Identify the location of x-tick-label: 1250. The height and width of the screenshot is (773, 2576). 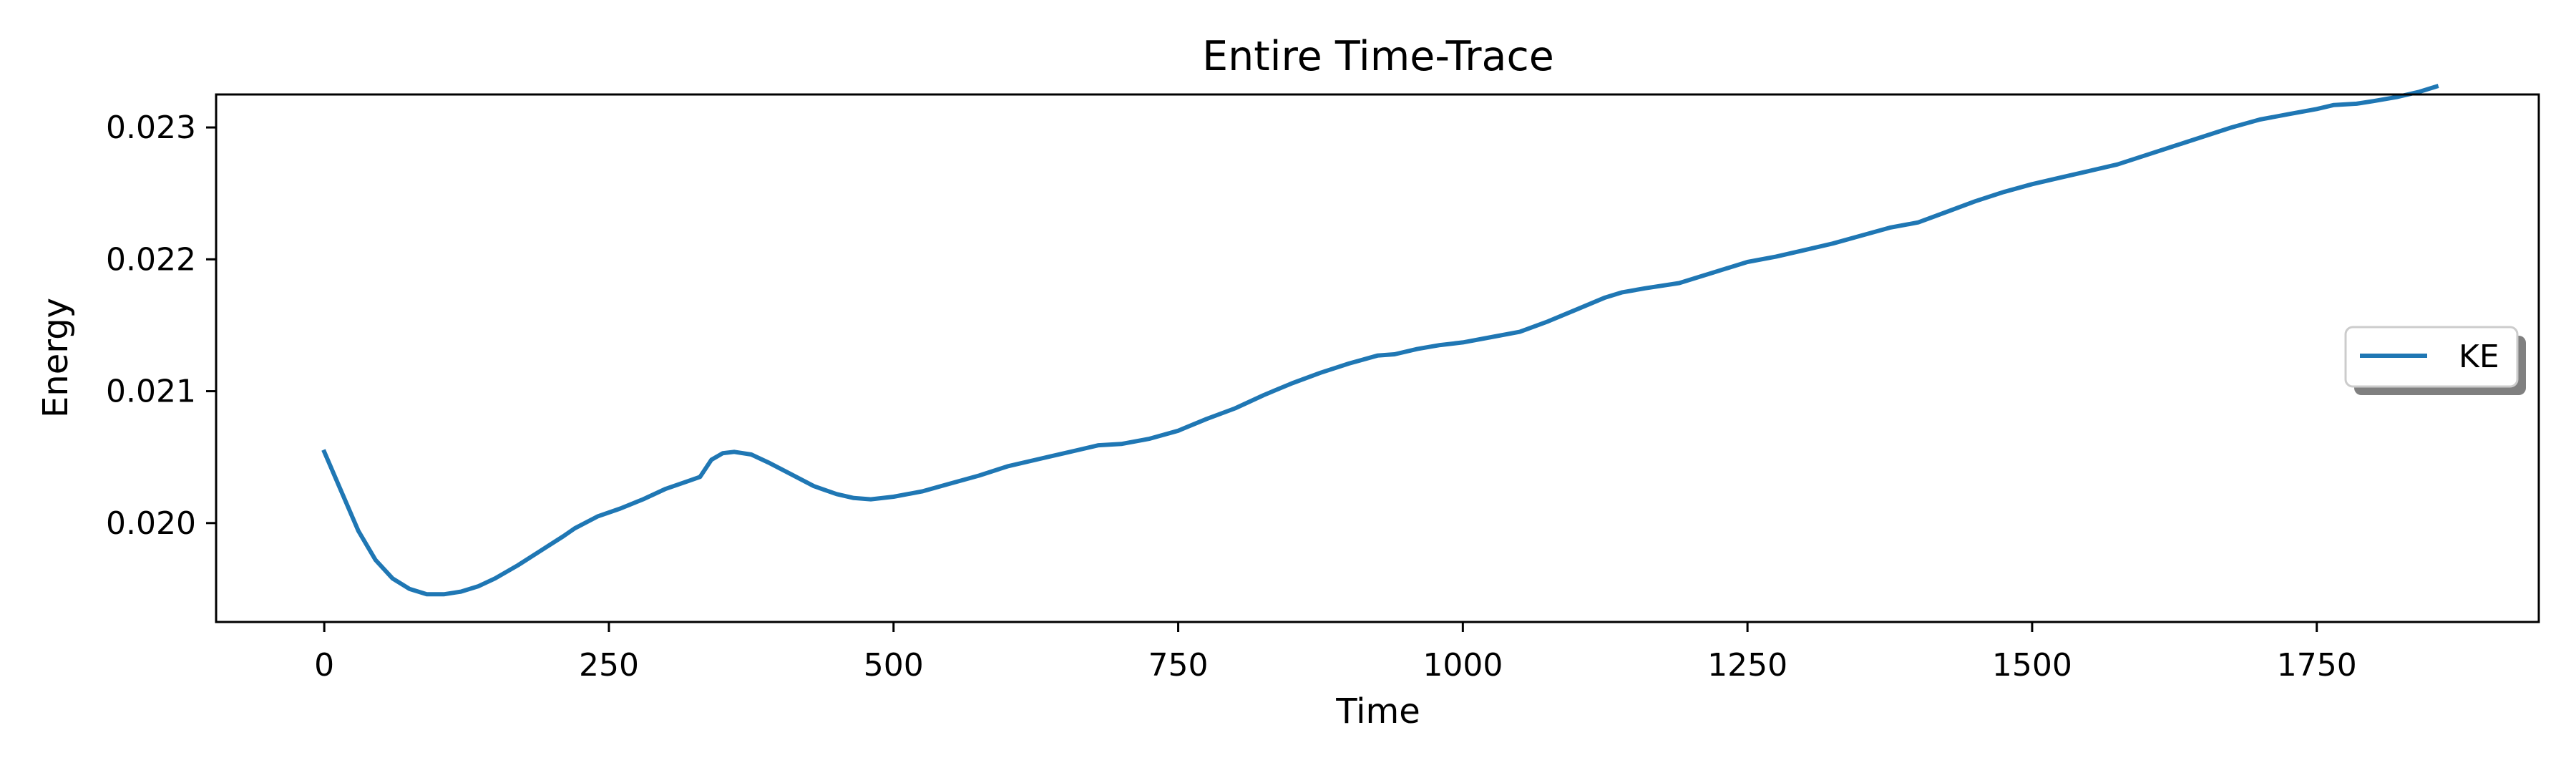
(1747, 665).